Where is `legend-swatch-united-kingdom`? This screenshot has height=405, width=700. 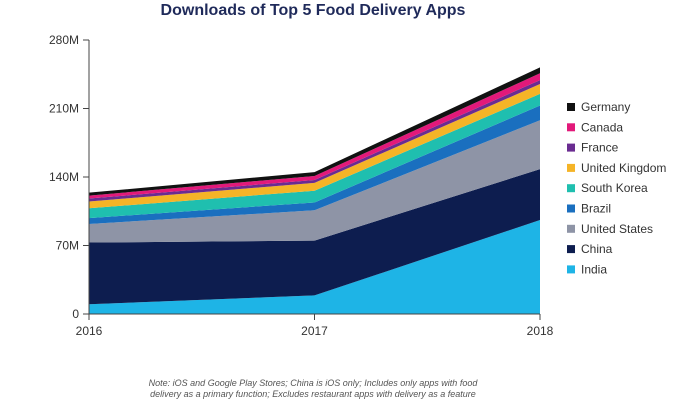
legend-swatch-united-kingdom is located at coordinates (571, 167).